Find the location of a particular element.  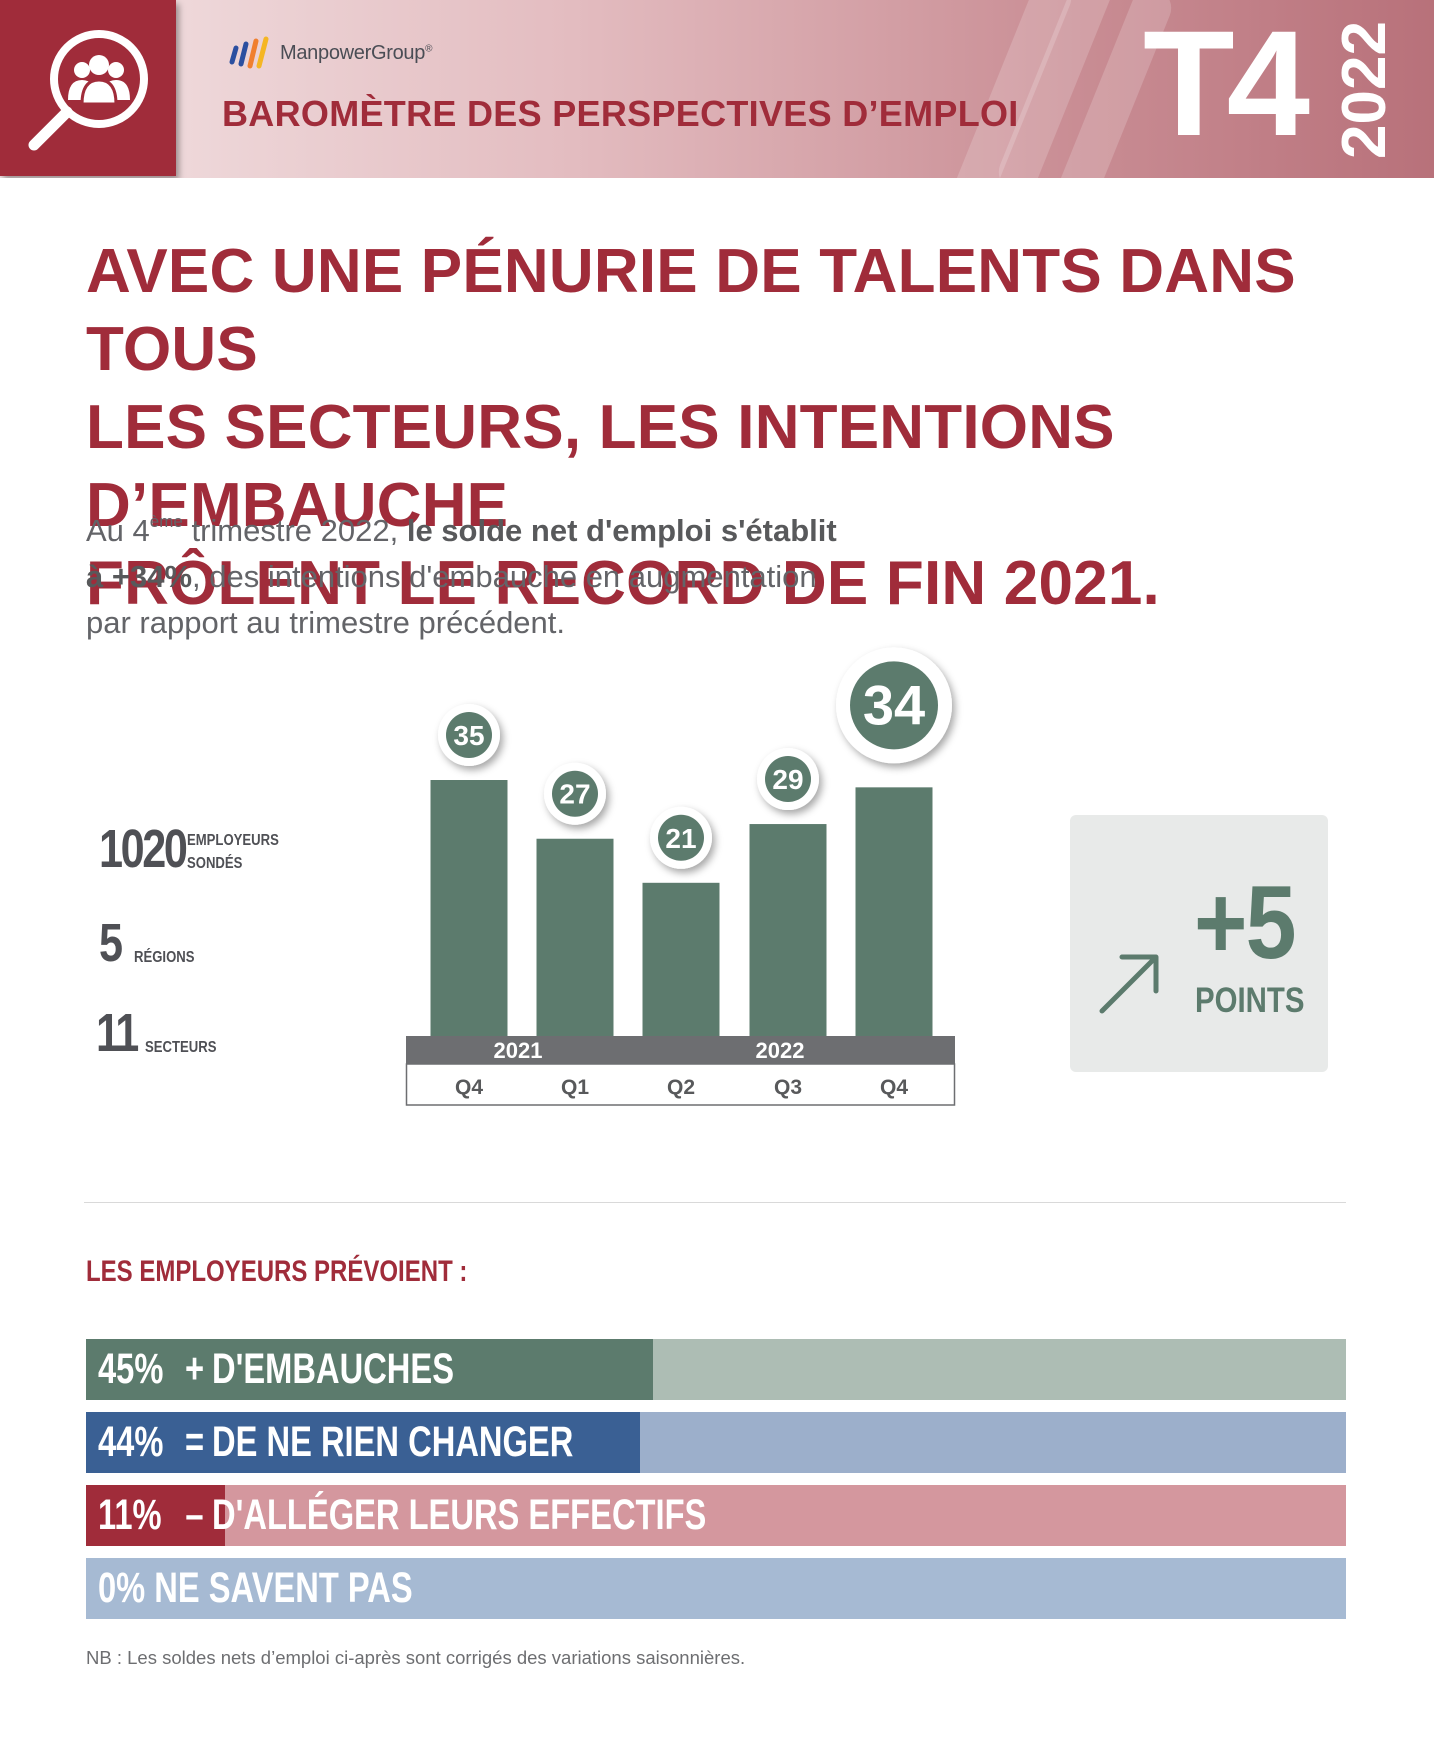

section-divider is located at coordinates (715, 1202).